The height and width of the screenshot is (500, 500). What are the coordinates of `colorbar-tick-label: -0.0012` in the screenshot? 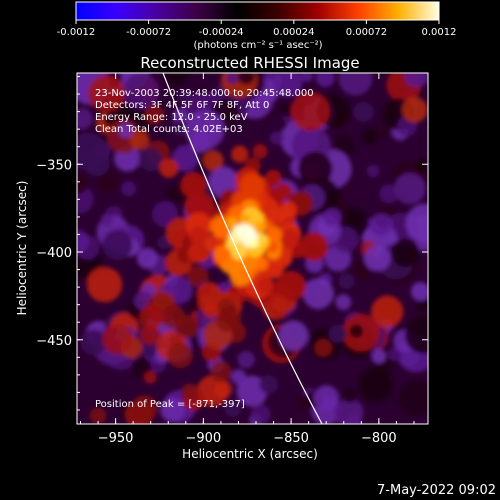 It's located at (76, 32).